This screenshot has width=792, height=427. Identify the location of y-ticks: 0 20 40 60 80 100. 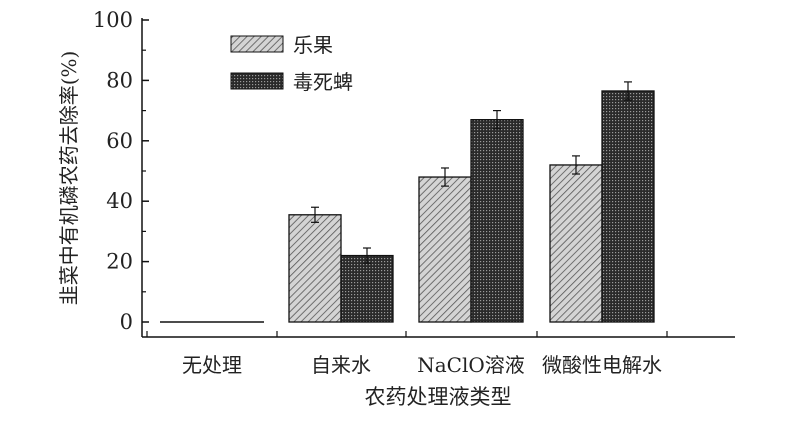
(121, 171).